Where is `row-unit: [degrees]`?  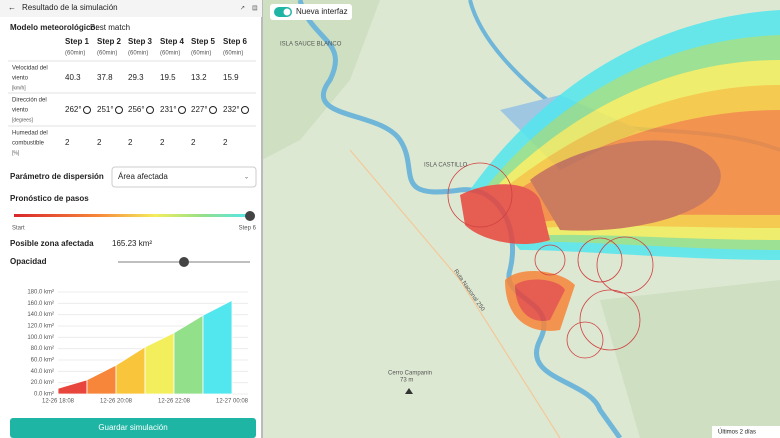 row-unit: [degrees] is located at coordinates (22, 120).